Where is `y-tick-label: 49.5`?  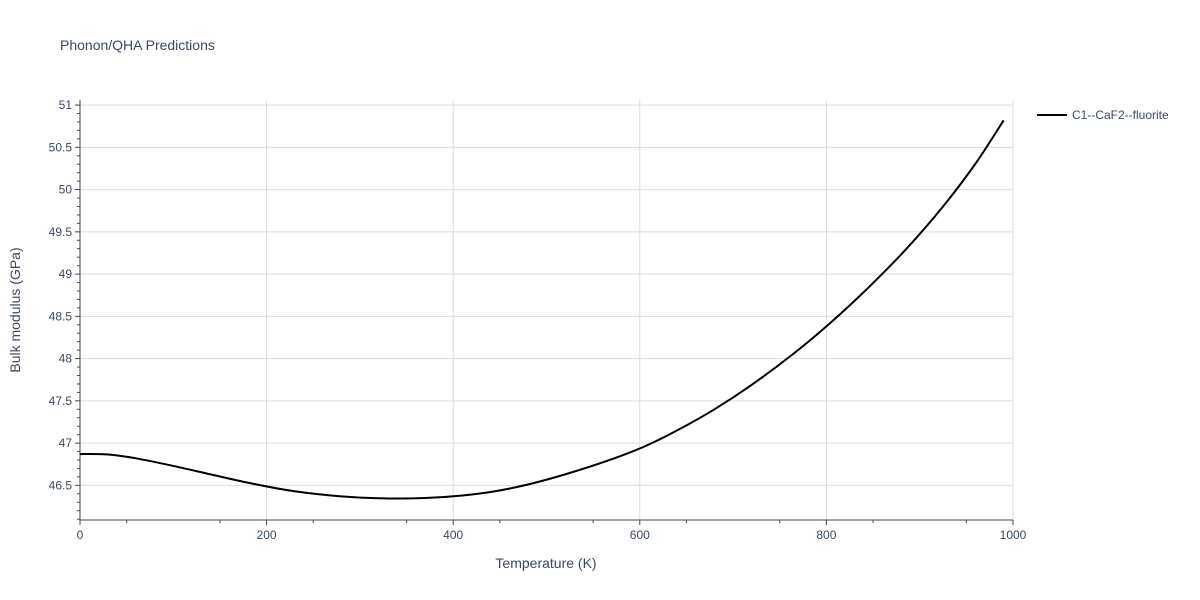
y-tick-label: 49.5 is located at coordinates (61, 232).